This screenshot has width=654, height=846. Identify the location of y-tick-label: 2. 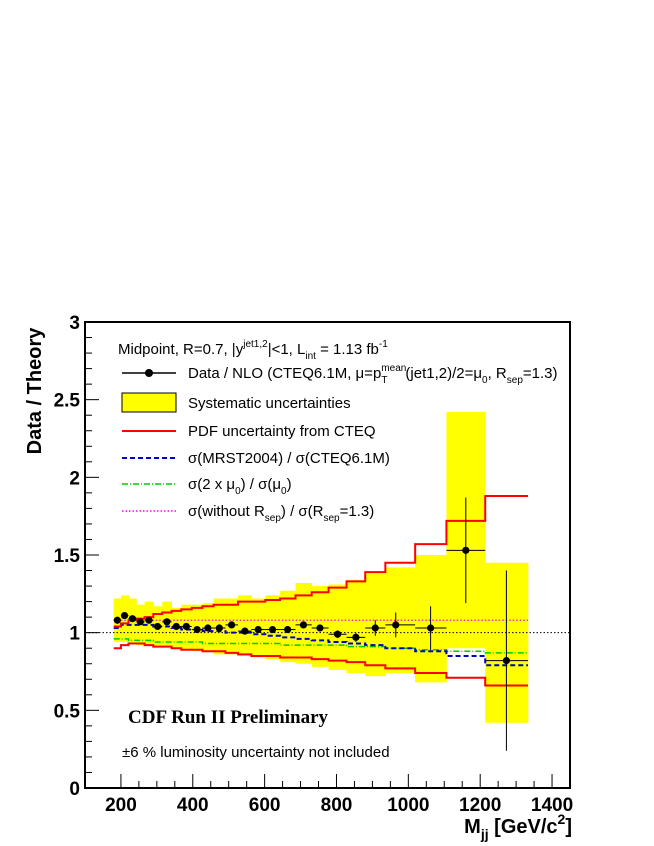
(74, 478).